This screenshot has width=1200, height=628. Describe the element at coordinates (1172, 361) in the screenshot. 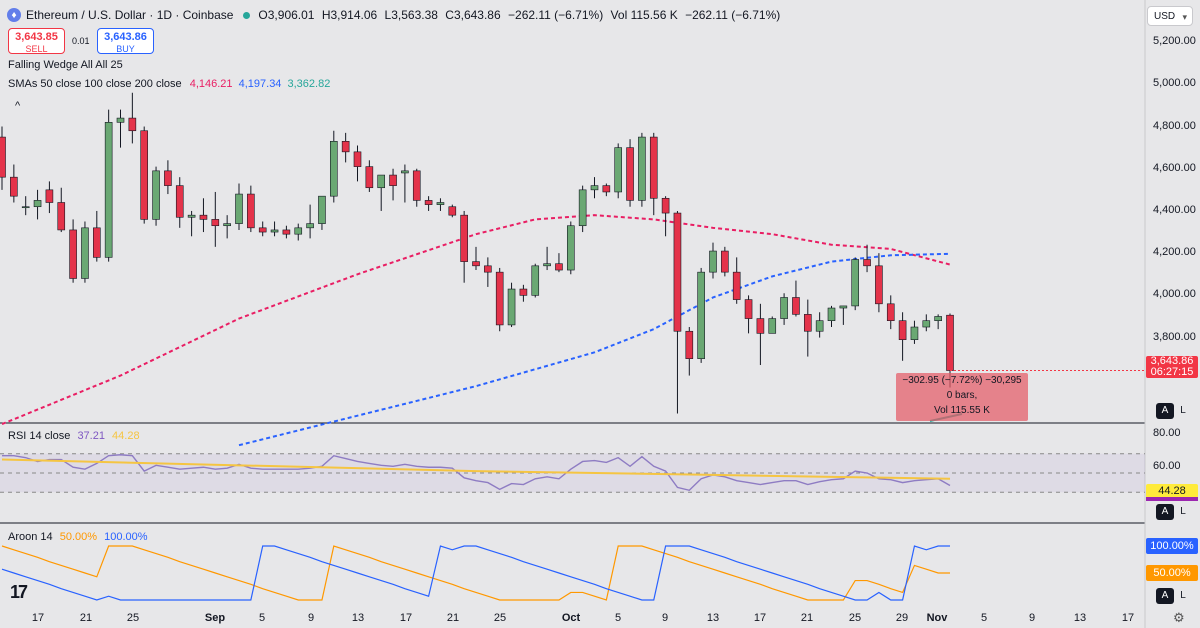

I see `current-price-value: 3,643.86` at that location.